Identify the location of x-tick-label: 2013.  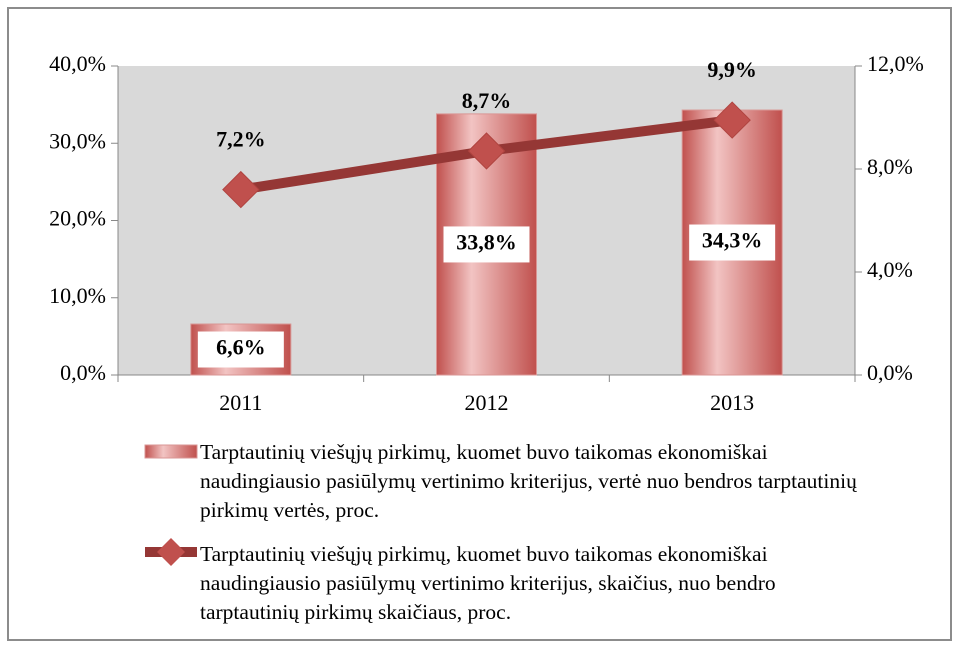
(732, 402).